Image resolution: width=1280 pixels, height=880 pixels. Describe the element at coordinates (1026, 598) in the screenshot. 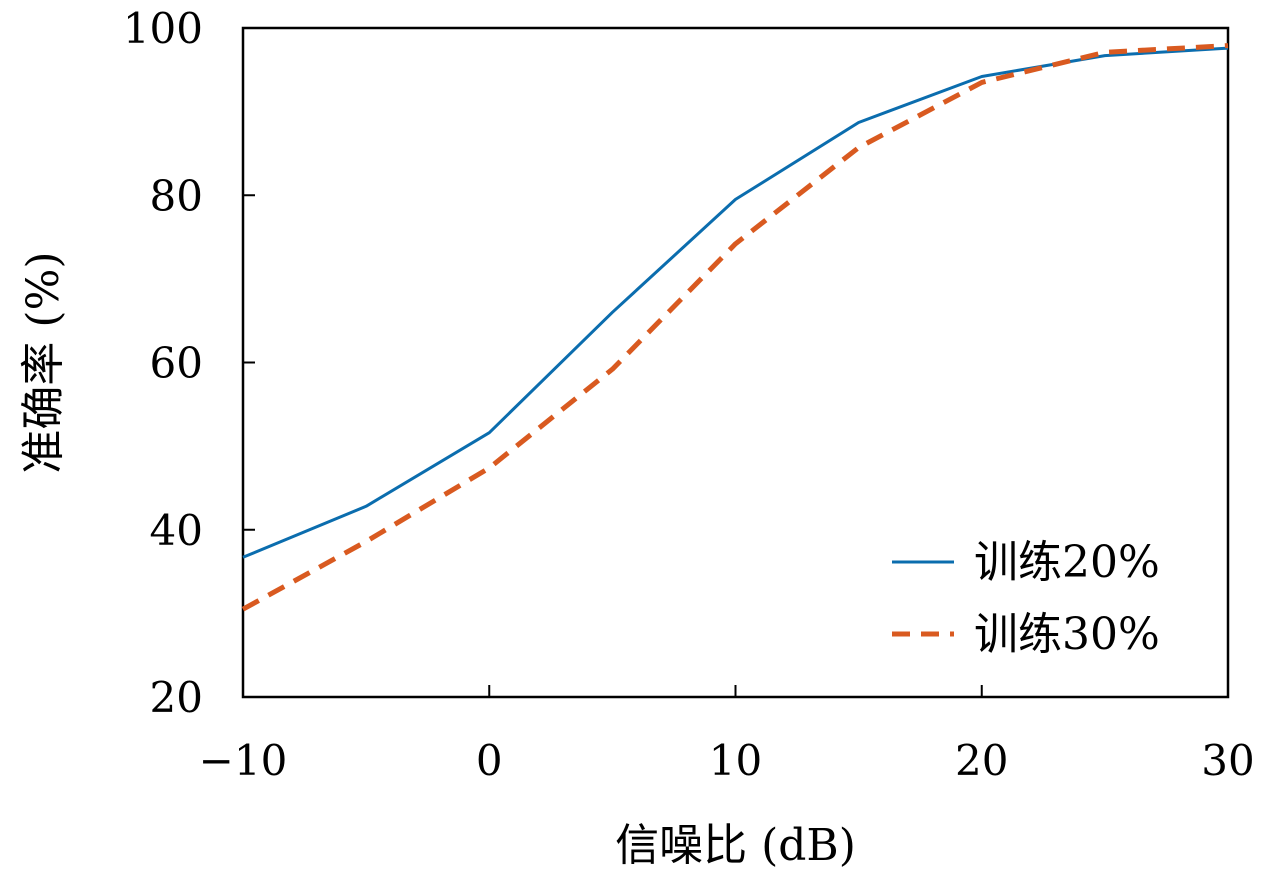

I see `legend: 训练20% 训练30%` at that location.